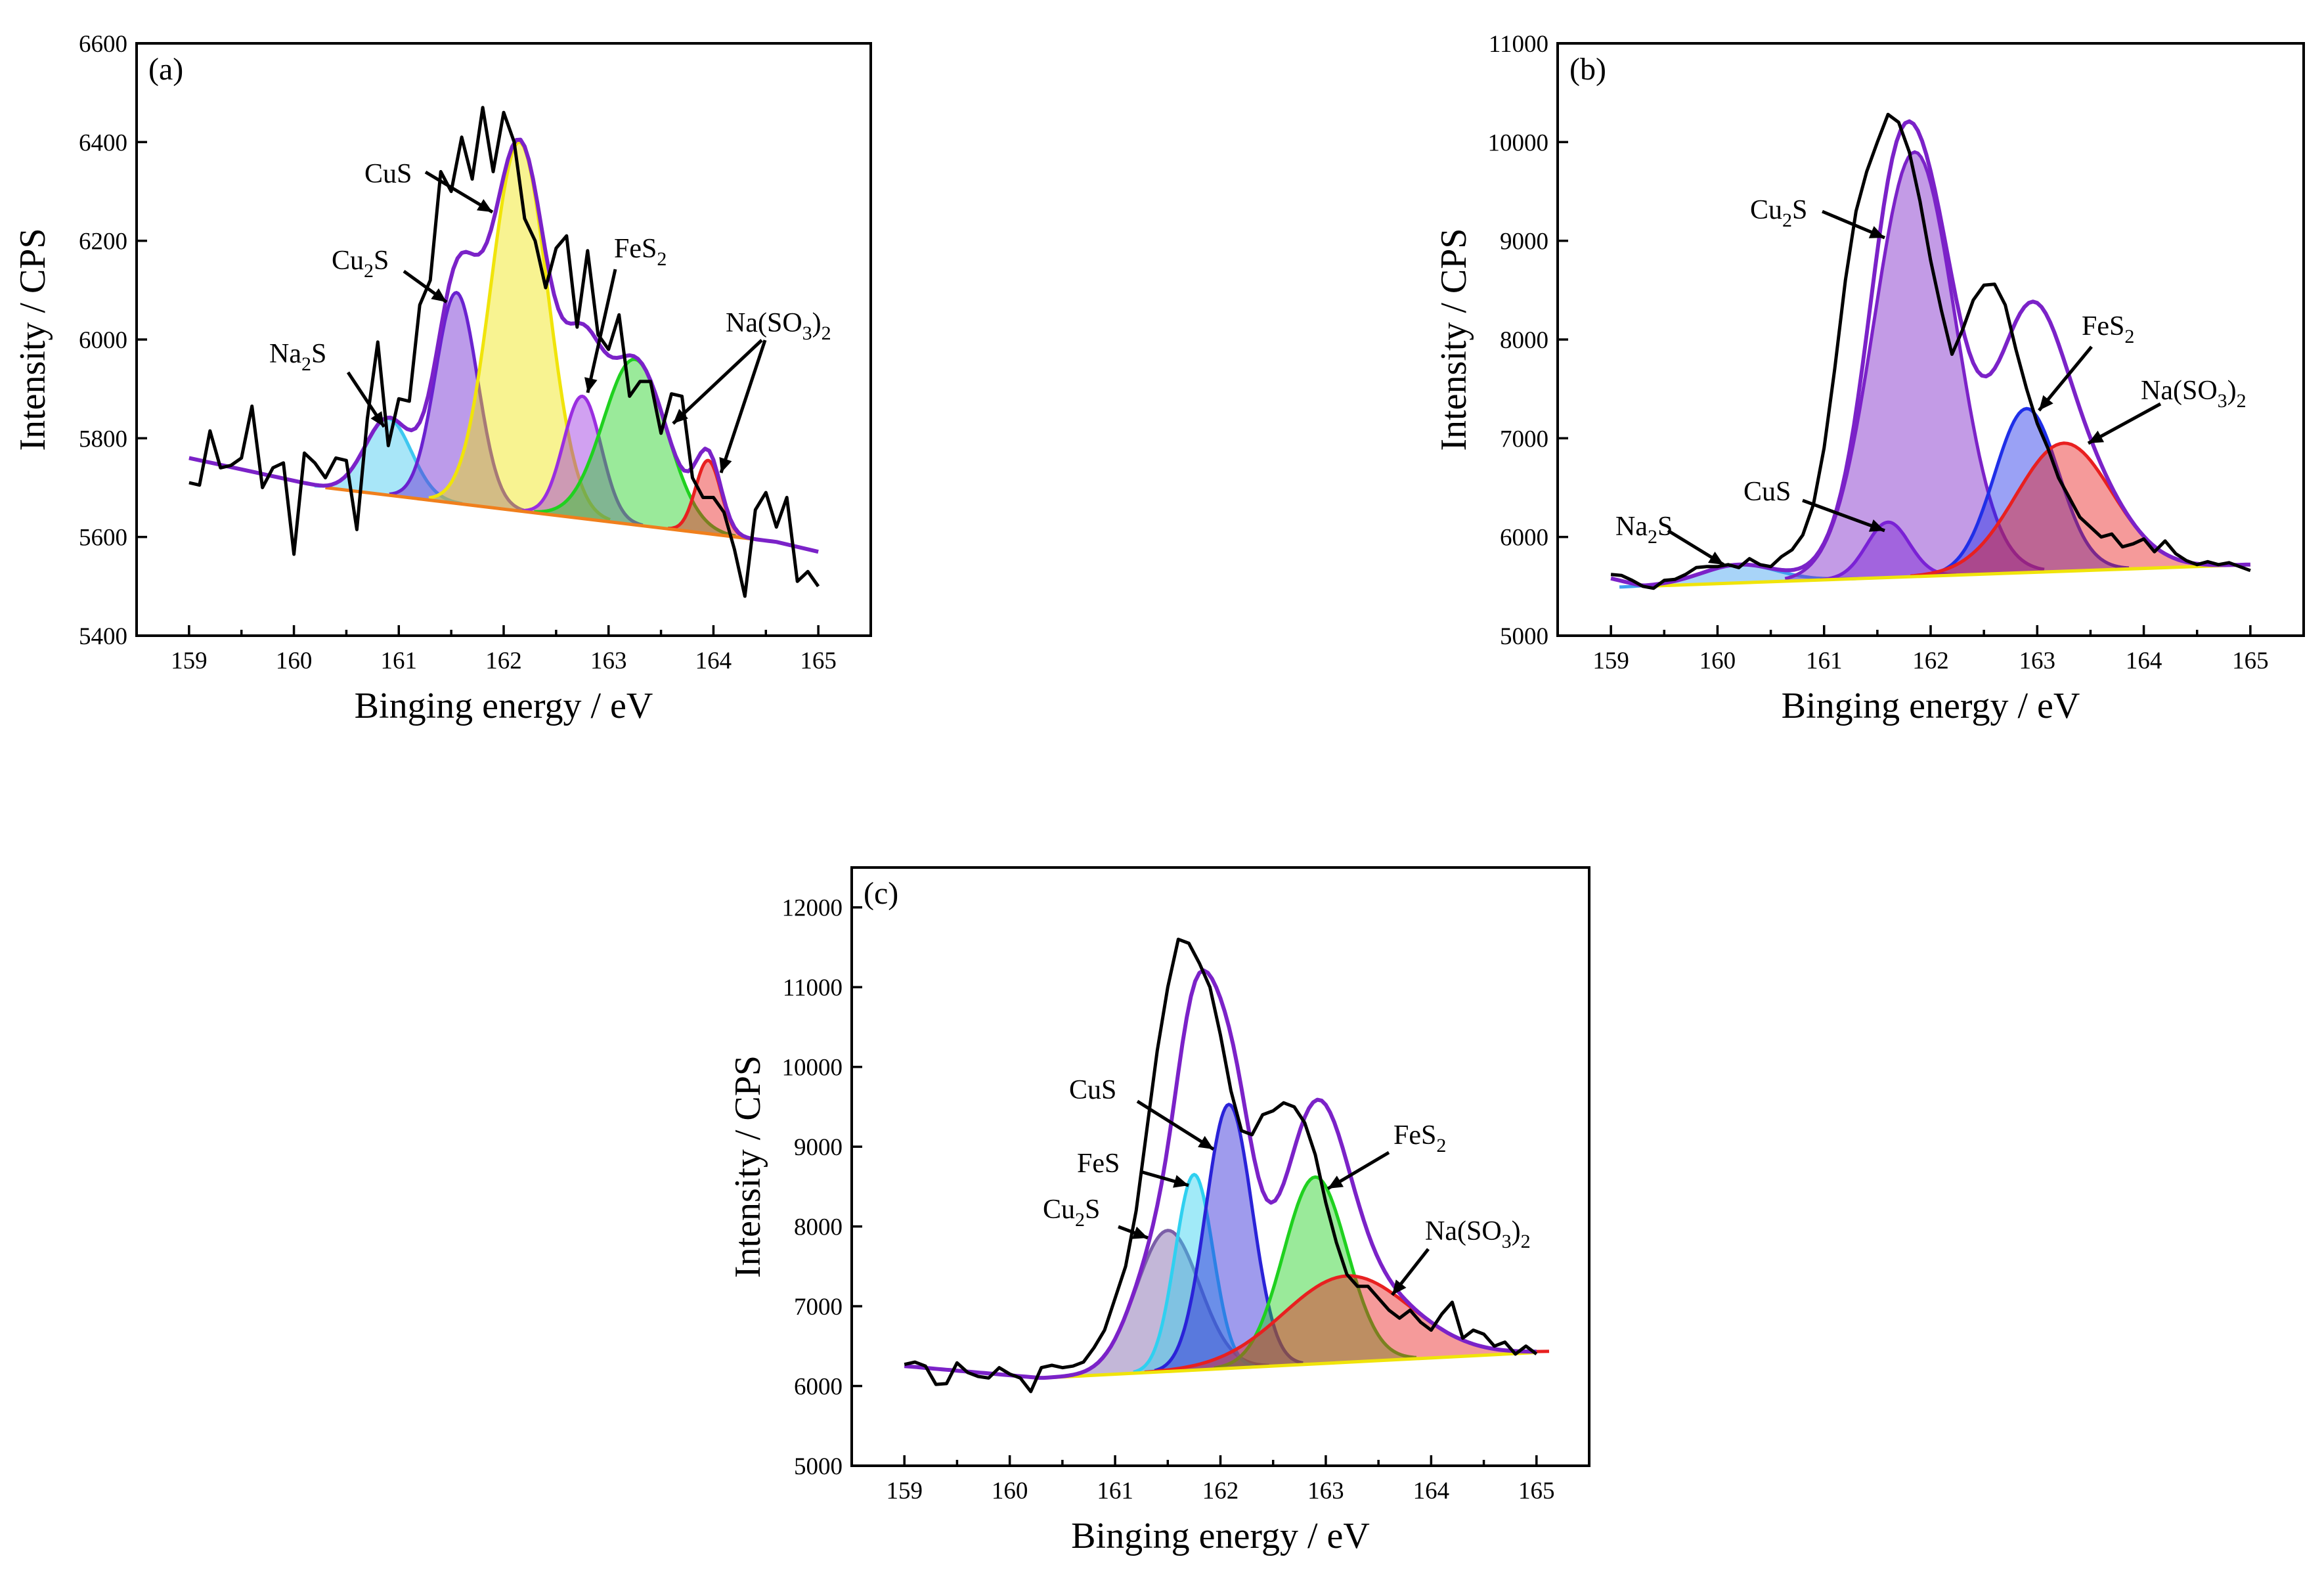  What do you see at coordinates (103, 142) in the screenshot?
I see `y-tick-label: 6400` at bounding box center [103, 142].